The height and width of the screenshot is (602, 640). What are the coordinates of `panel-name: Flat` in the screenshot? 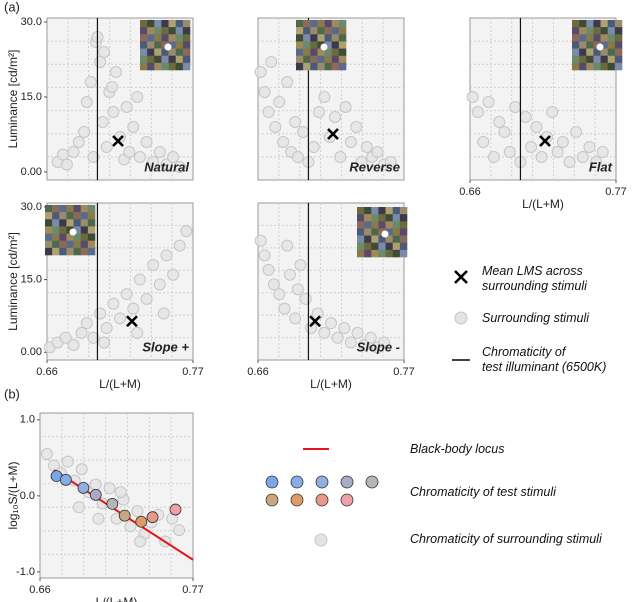 It's located at (601, 166).